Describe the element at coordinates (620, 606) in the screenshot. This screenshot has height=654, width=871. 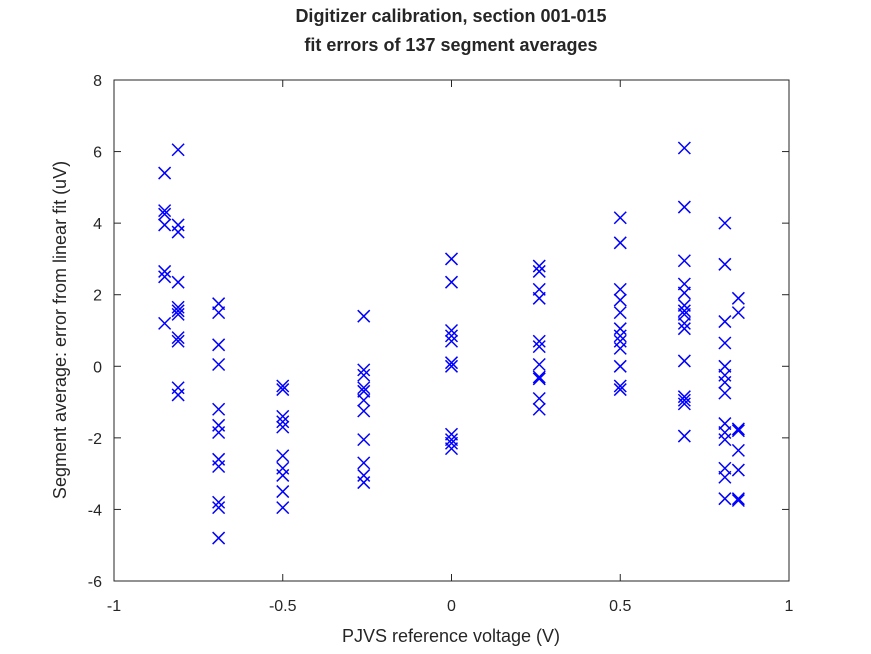
I see `x-tick-label: 0.5` at that location.